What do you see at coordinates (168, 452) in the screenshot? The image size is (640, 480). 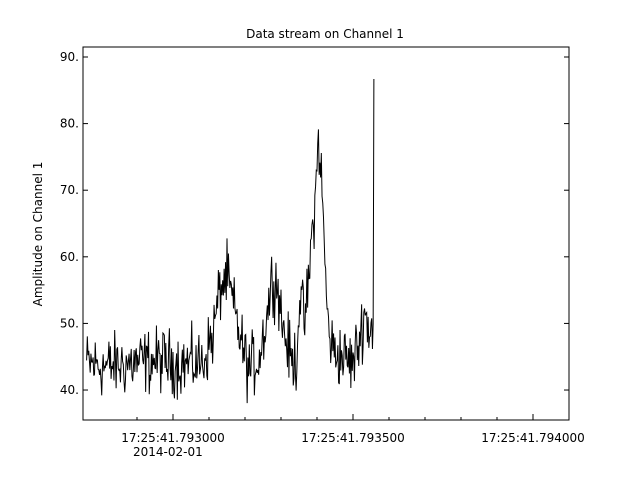 I see `x-axis-date-label: 2014-02-01` at bounding box center [168, 452].